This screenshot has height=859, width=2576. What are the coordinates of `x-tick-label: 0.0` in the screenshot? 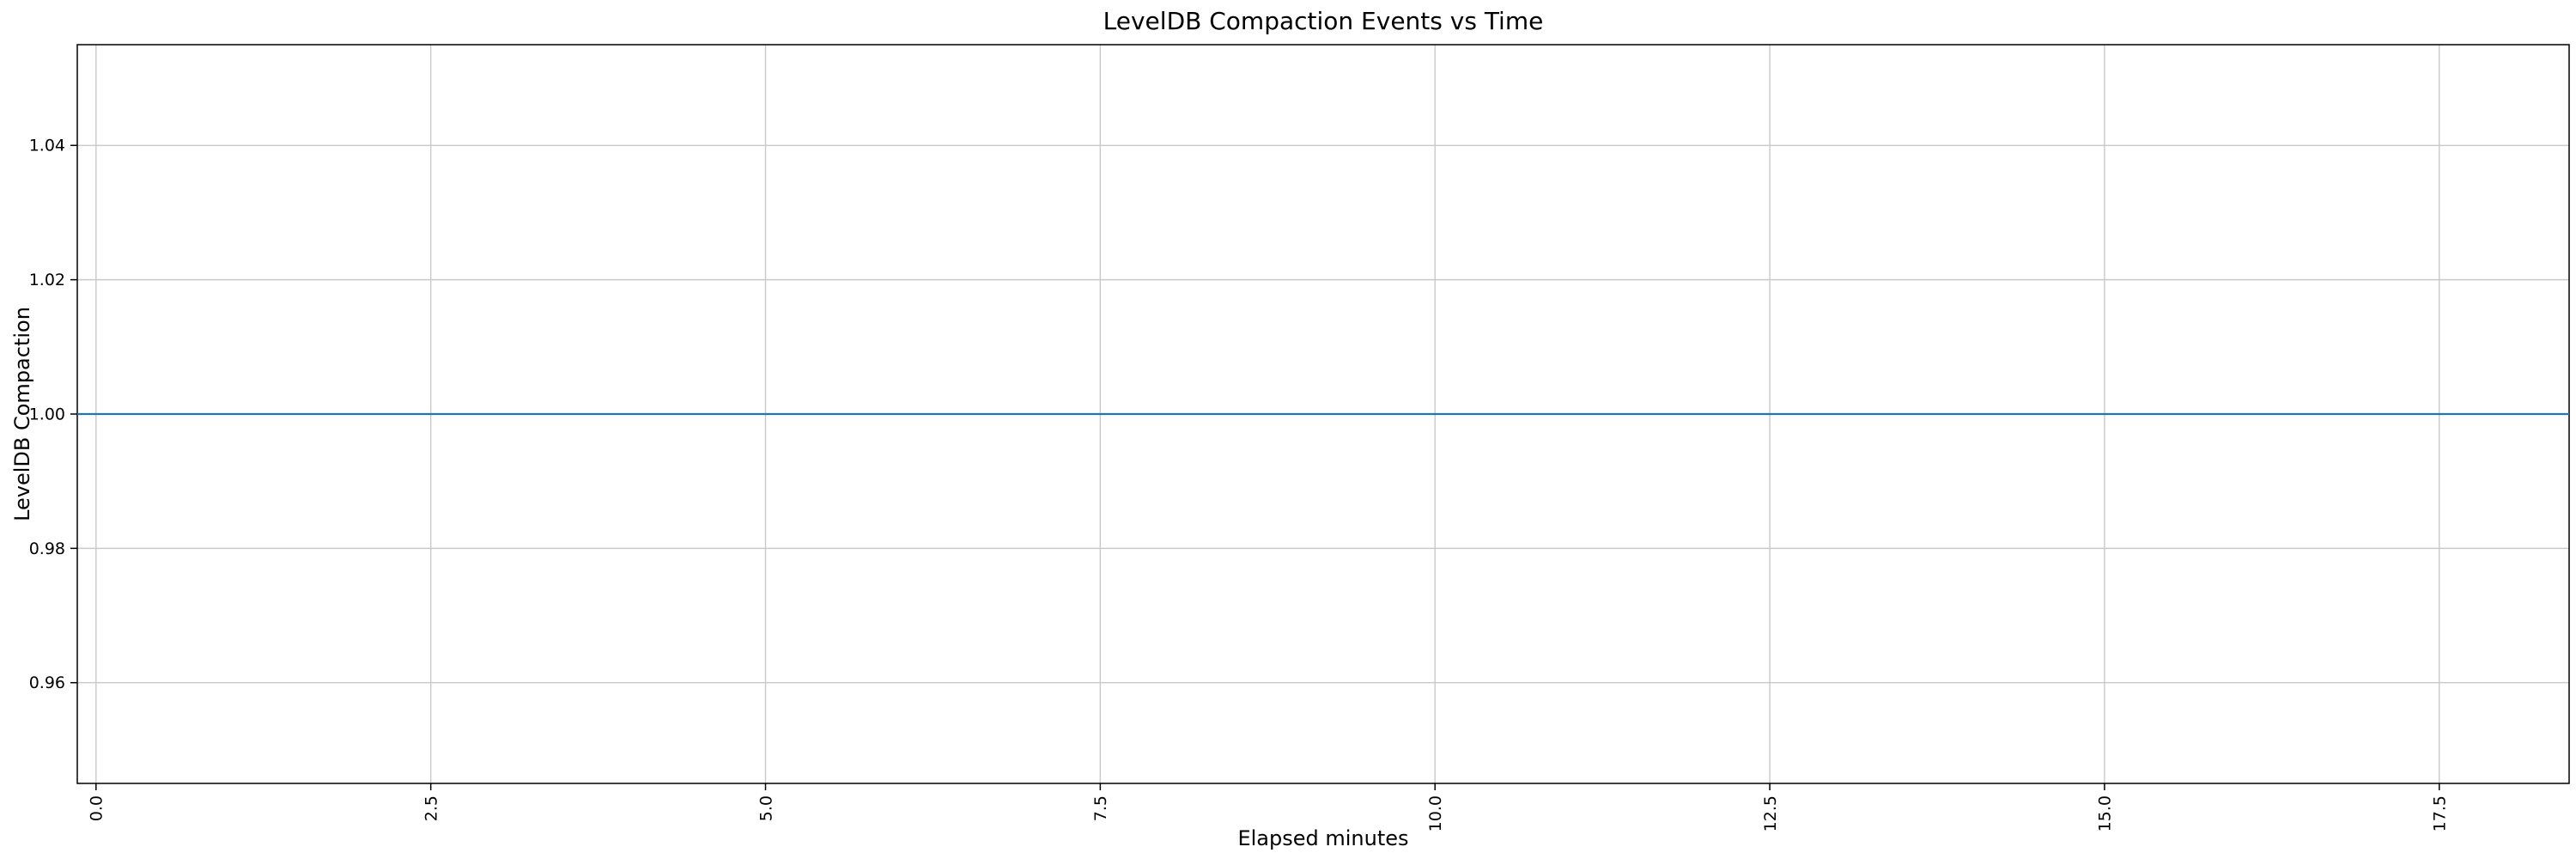 It's located at (97, 808).